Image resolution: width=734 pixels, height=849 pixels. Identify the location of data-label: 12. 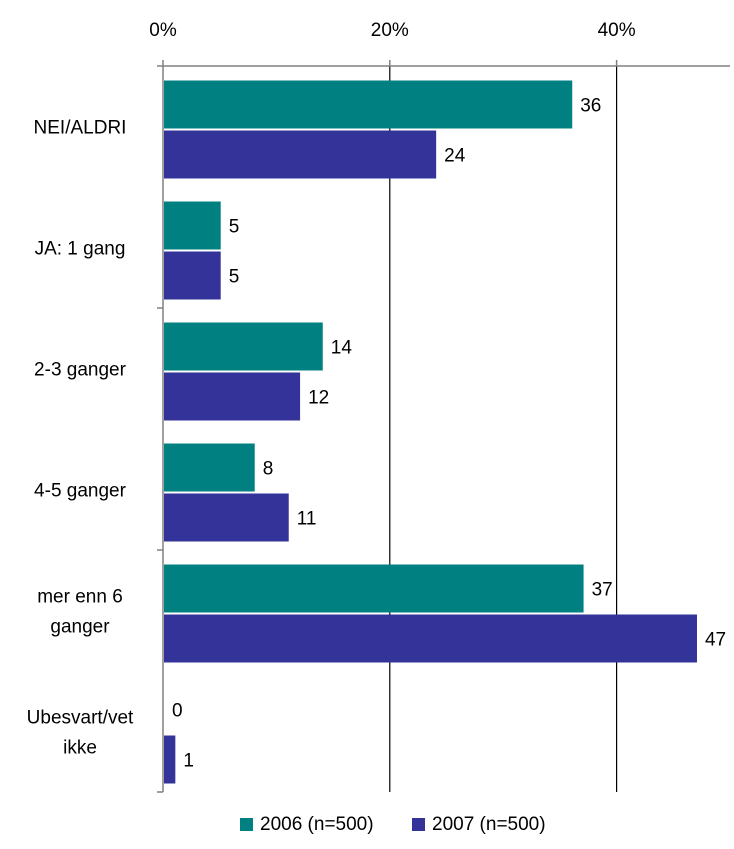
(318, 398).